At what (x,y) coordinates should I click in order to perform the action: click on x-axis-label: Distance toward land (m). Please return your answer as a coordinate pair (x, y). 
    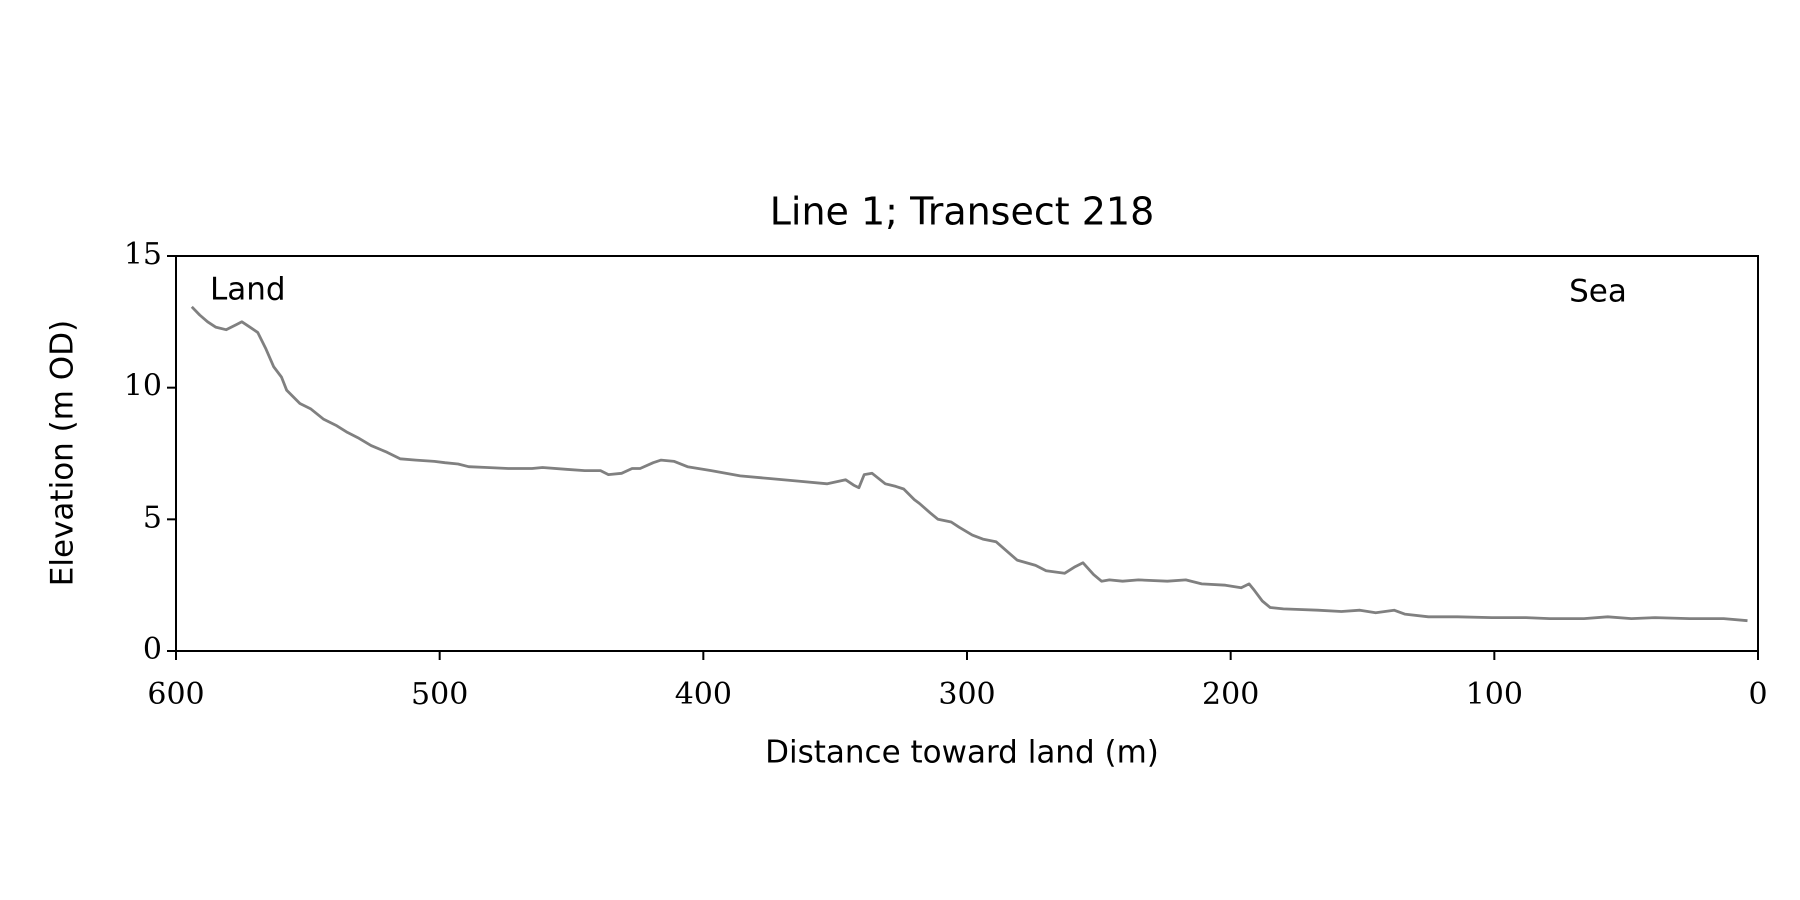
    Looking at the image, I should click on (962, 753).